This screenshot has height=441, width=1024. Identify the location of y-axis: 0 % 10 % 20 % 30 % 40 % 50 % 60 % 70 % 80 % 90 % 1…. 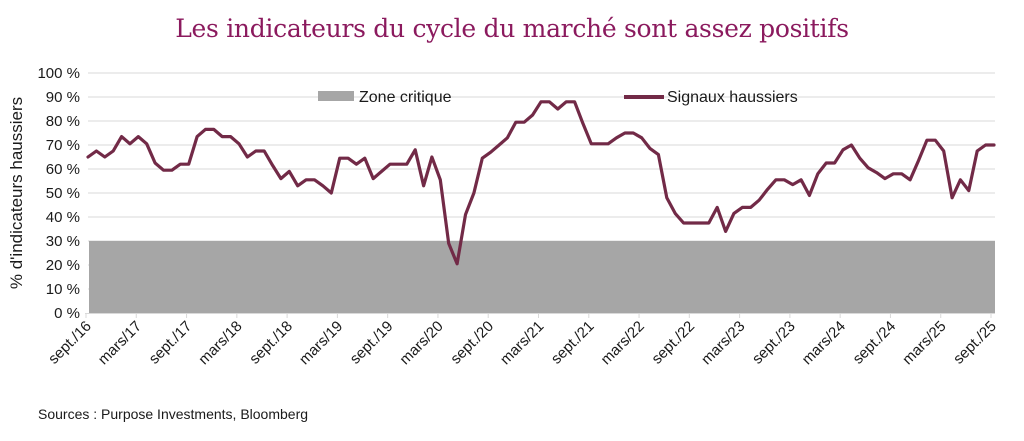
(58, 193).